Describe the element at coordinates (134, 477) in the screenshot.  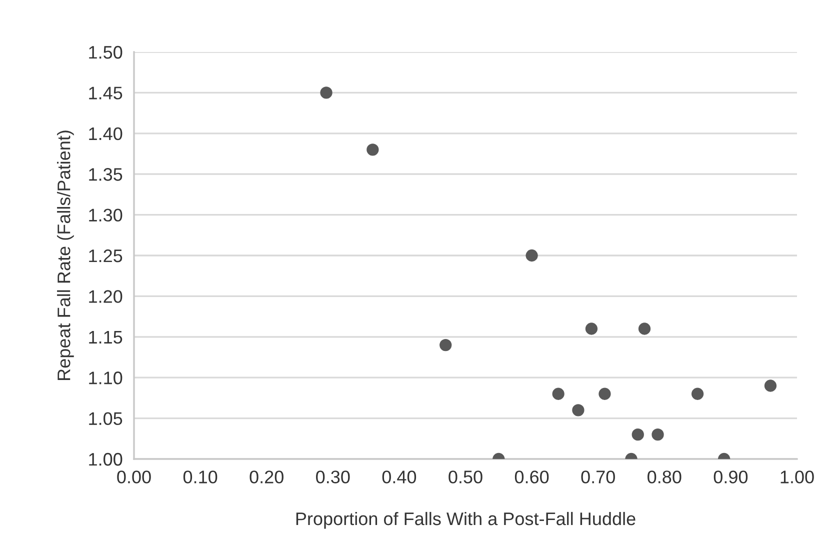
I see `x-tick-label: 0.00` at that location.